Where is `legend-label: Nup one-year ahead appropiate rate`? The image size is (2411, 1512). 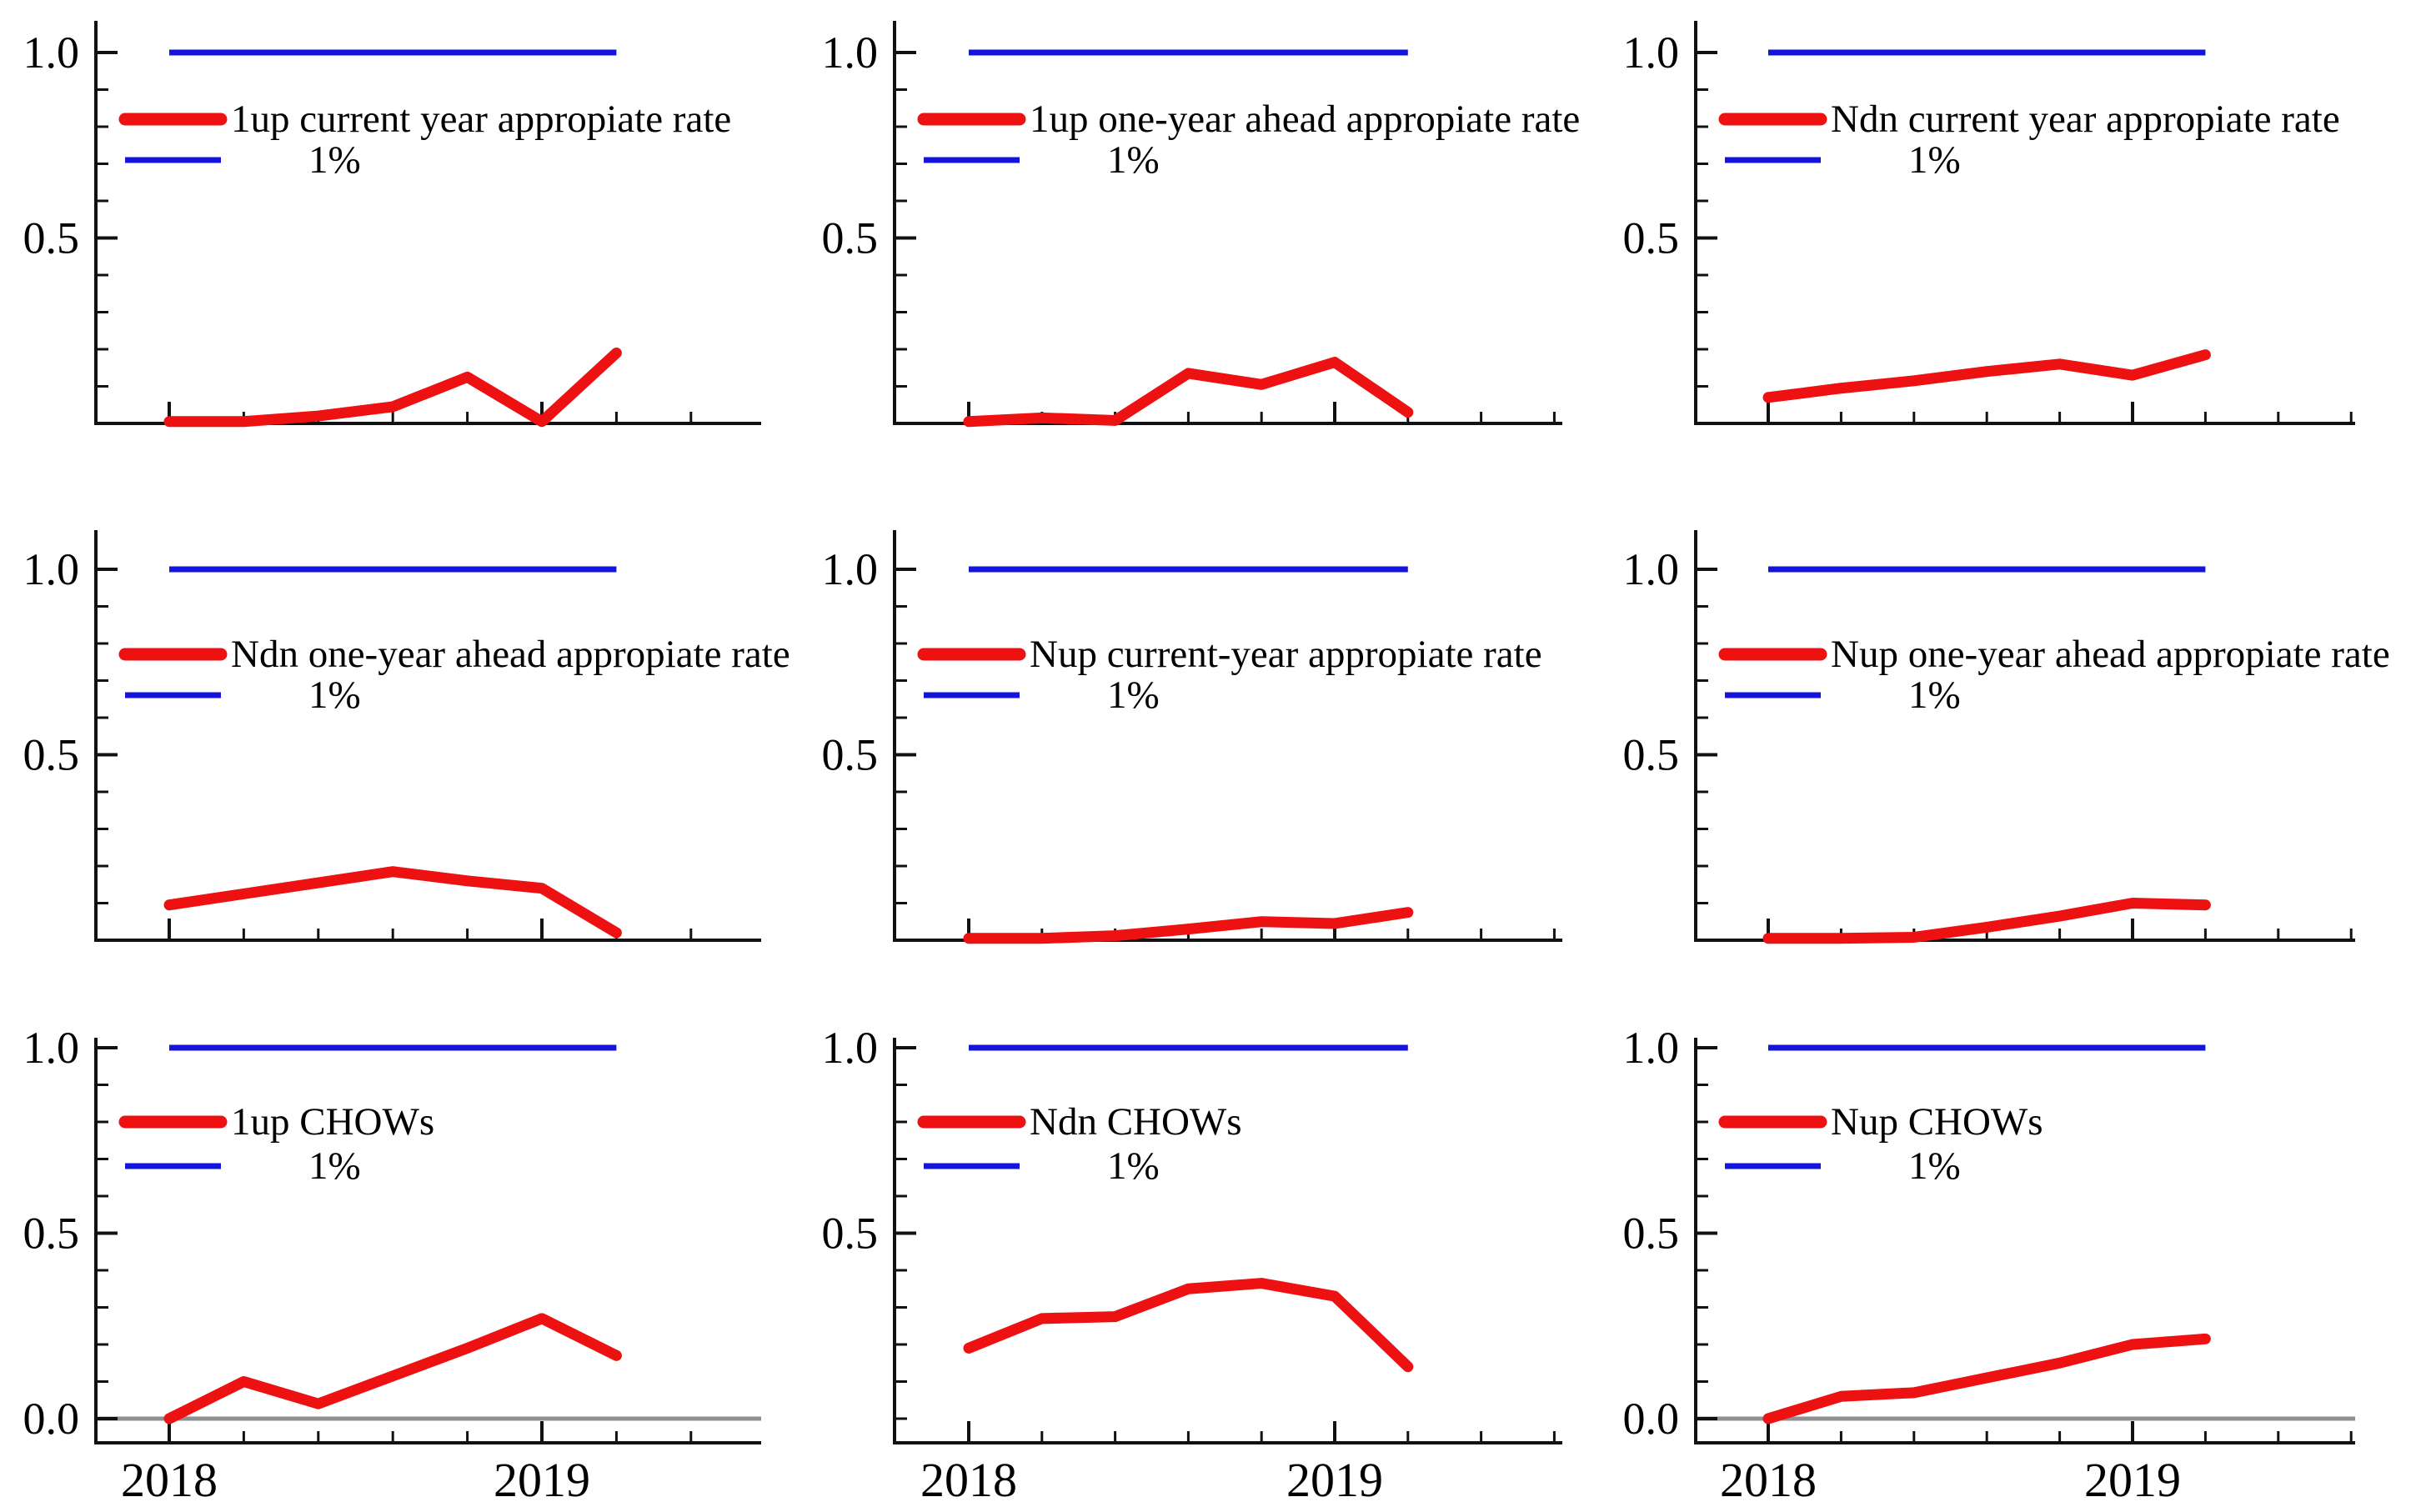 legend-label: Nup one-year ahead appropiate rate is located at coordinates (2110, 654).